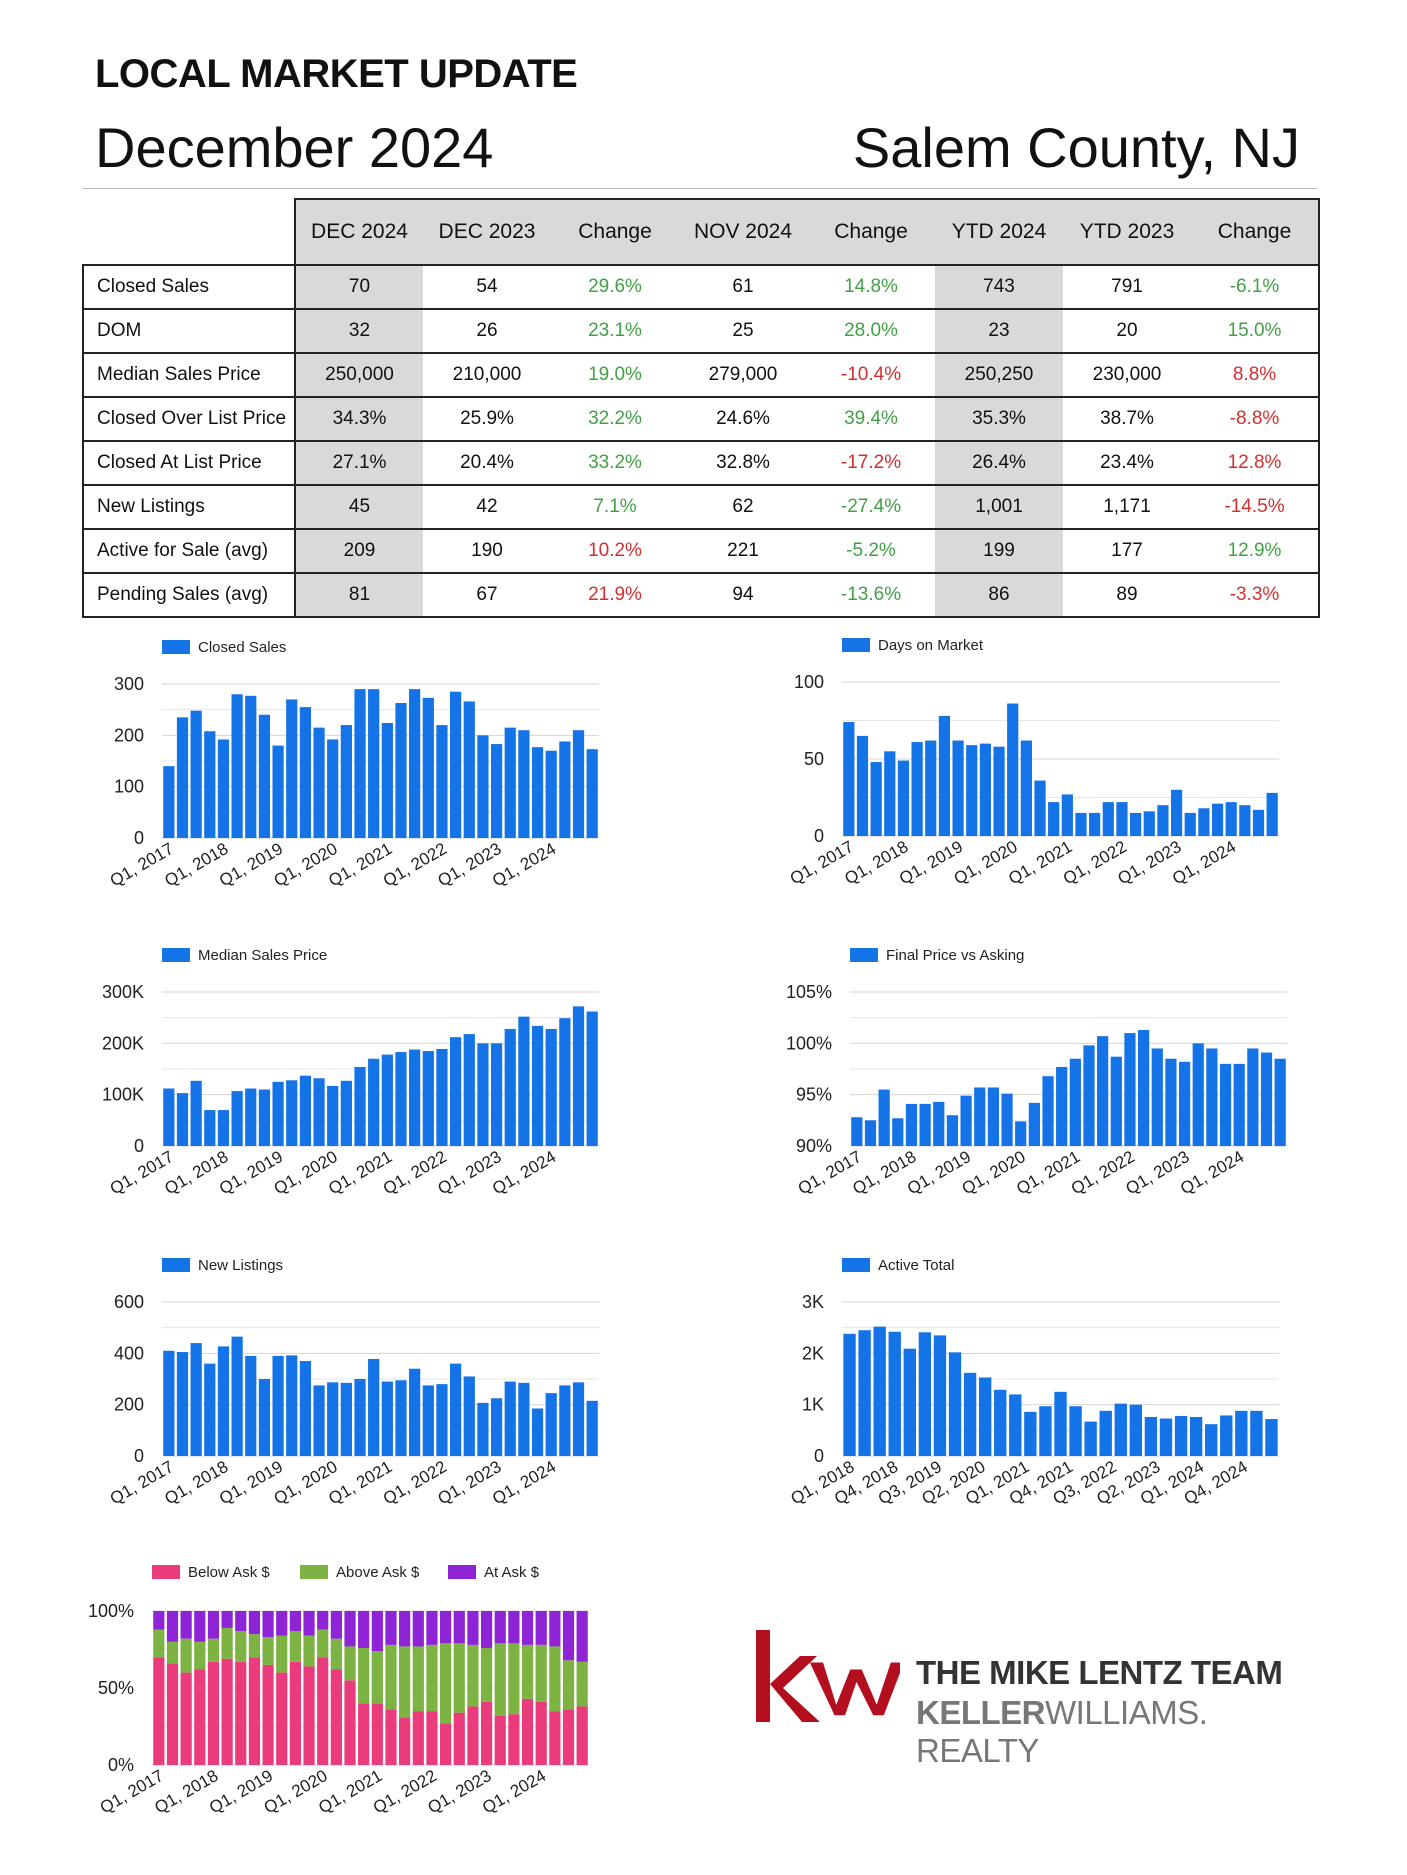 This screenshot has height=1875, width=1407. Describe the element at coordinates (615, 507) in the screenshot. I see `table-cell: 7.1%` at that location.